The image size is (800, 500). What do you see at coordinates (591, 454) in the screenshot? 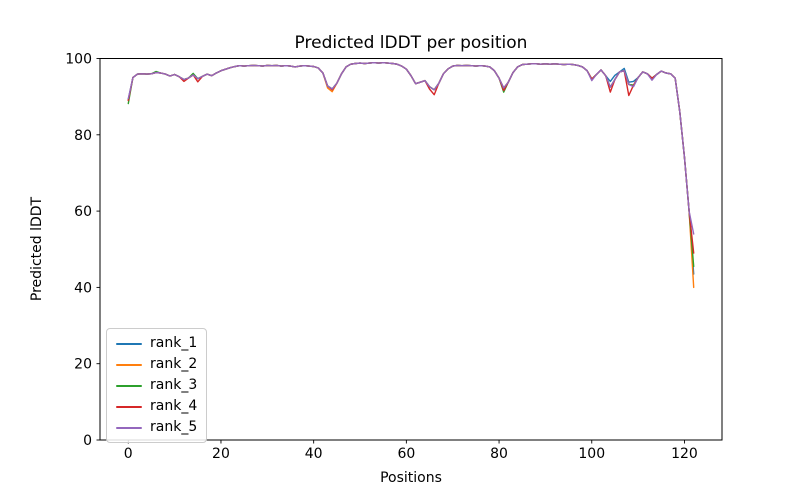
I see `x-tick-label: 100` at bounding box center [591, 454].